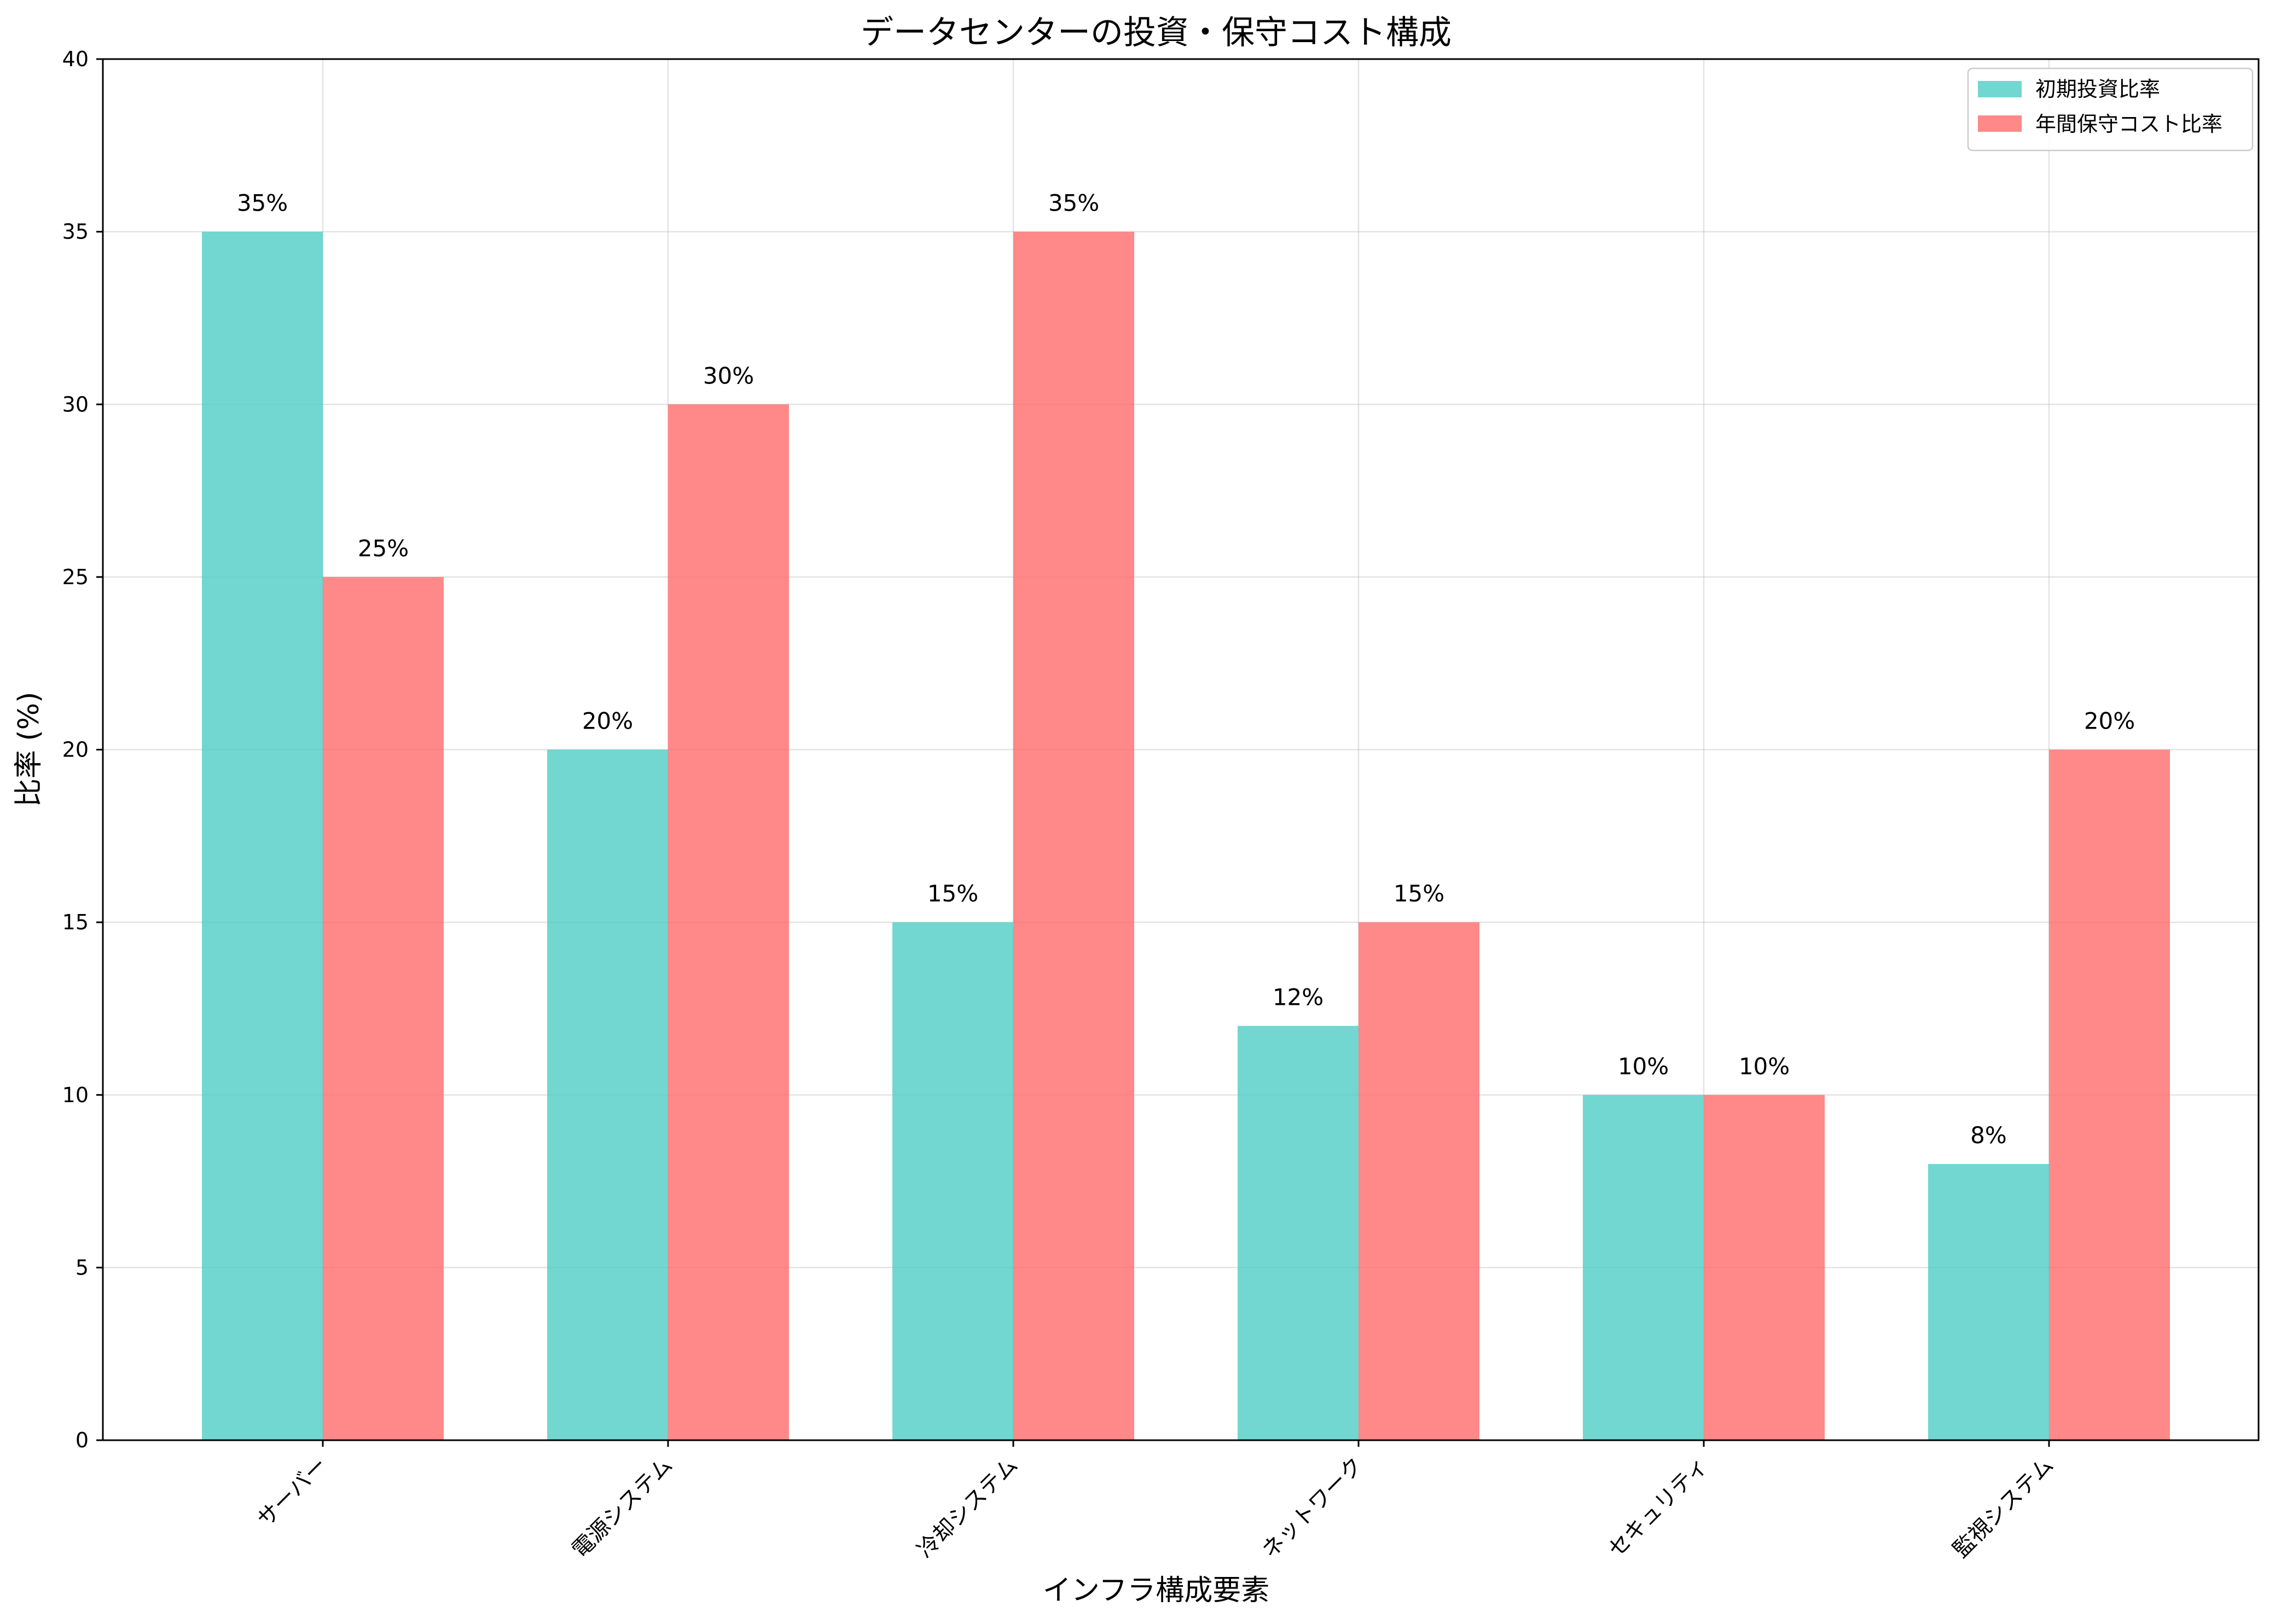  Describe the element at coordinates (1298, 997) in the screenshot. I see `bar-value-label: 12%` at that location.